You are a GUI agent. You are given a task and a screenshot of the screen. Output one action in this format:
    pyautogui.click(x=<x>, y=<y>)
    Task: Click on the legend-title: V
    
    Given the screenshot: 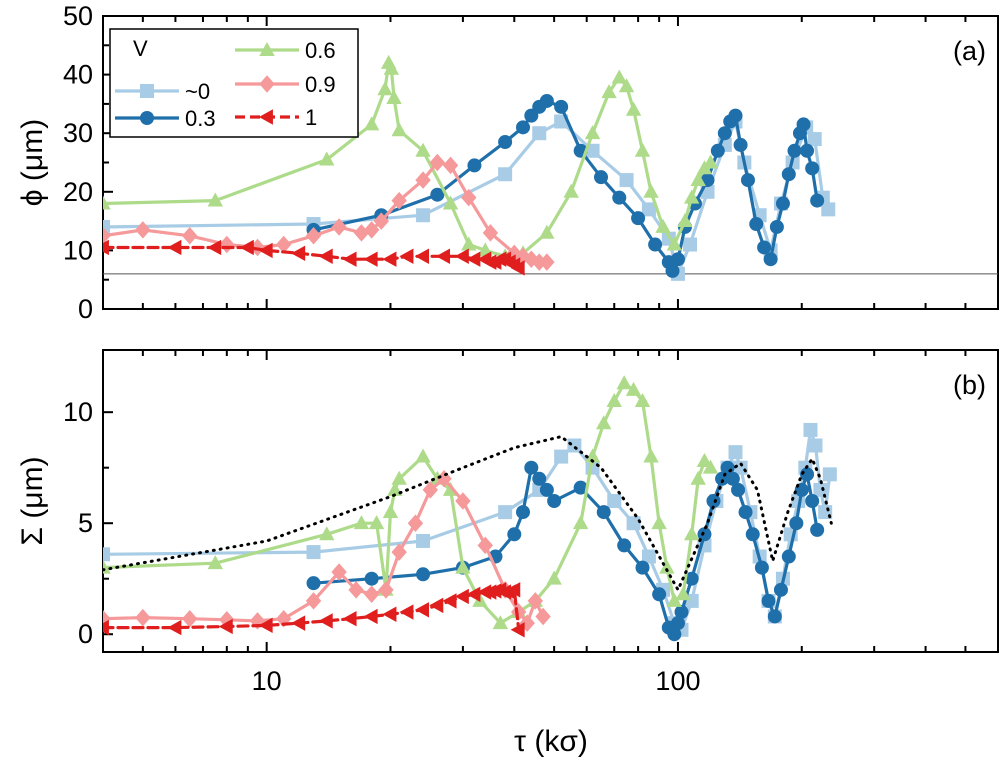 What is the action you would take?
    pyautogui.click(x=140, y=48)
    